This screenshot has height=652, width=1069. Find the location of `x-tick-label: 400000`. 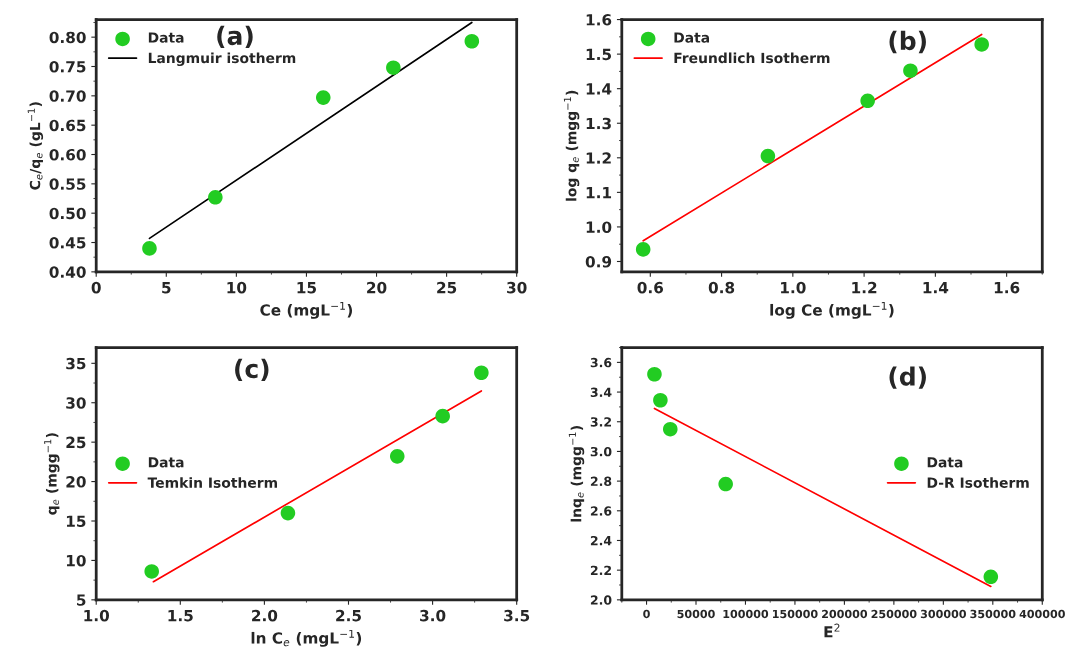

x-tick-label: 400000 is located at coordinates (1042, 614).